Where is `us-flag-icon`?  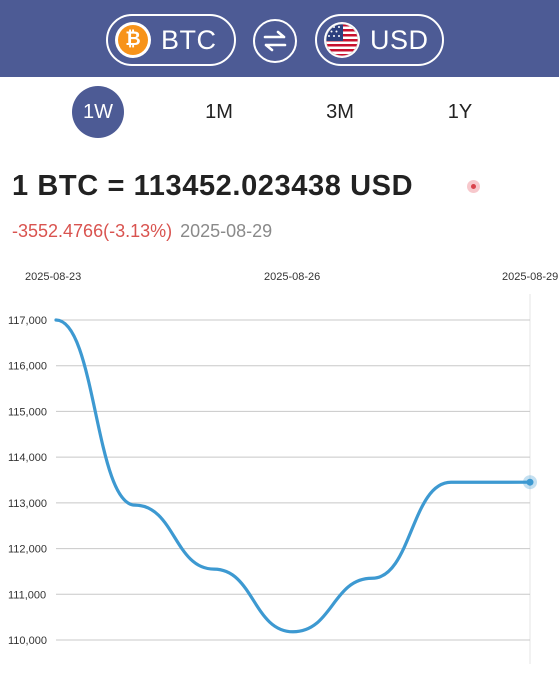
us-flag-icon is located at coordinates (342, 40).